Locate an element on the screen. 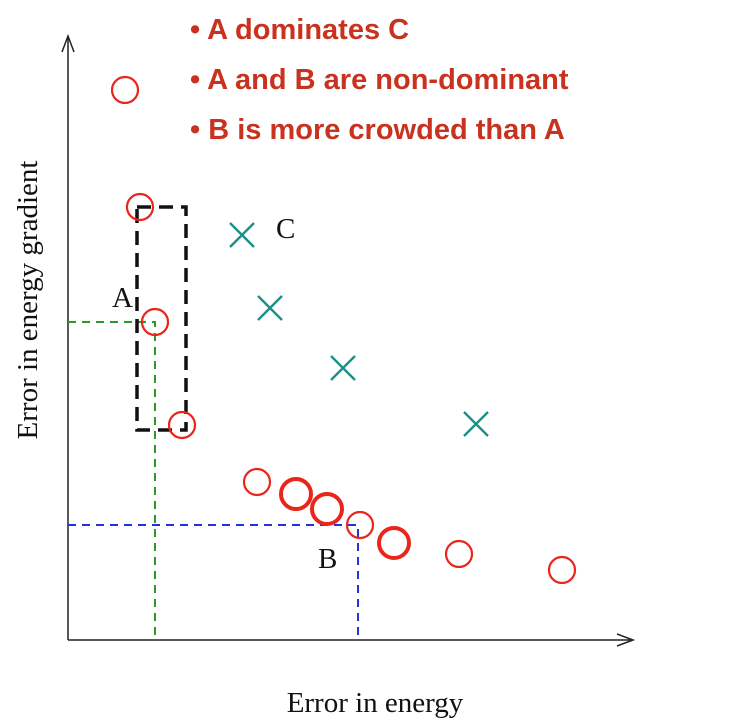  label-c: C is located at coordinates (285, 229).